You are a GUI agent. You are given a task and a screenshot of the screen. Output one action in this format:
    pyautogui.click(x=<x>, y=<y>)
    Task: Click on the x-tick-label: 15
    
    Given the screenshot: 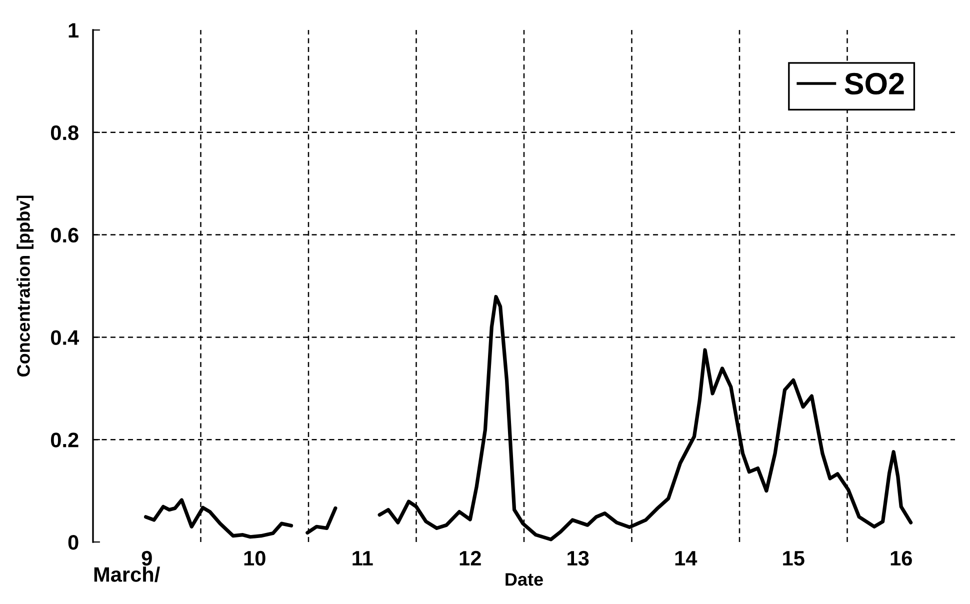 What is the action you would take?
    pyautogui.click(x=793, y=558)
    